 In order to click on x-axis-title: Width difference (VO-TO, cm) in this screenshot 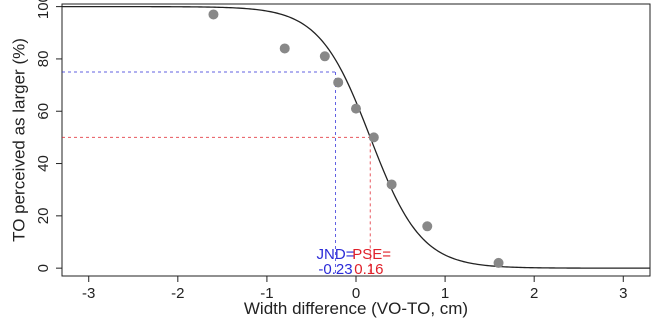, I will do `click(356, 308)`.